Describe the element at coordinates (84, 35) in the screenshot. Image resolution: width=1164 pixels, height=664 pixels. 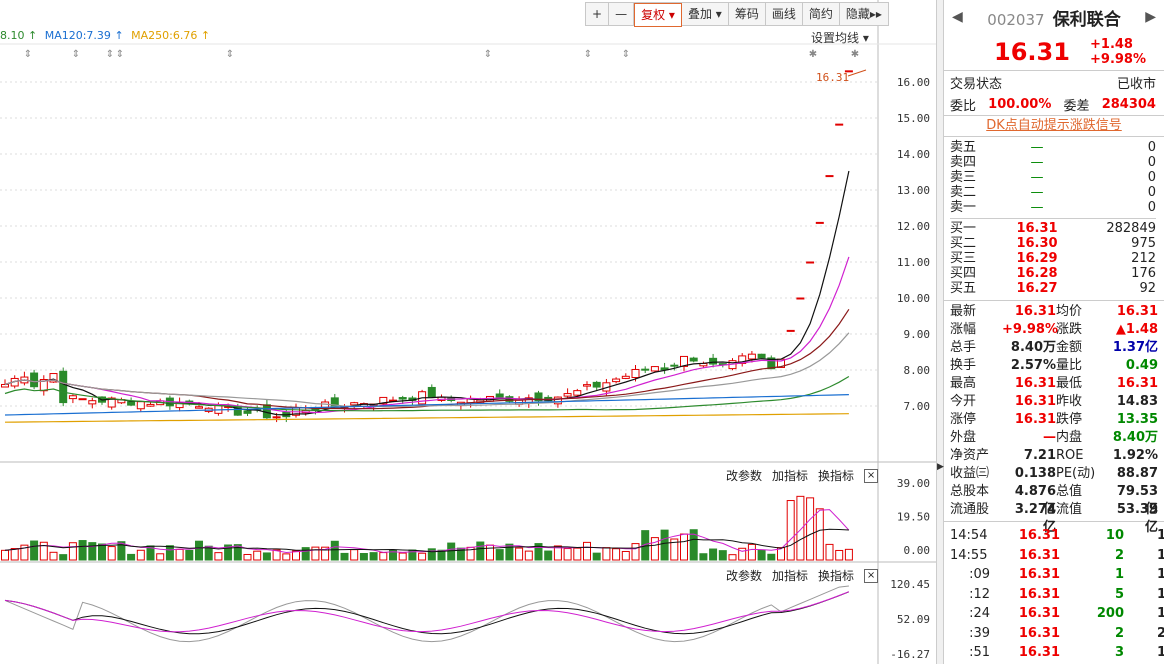
I see `ma-legend-item: MA120:7.39 ↑` at that location.